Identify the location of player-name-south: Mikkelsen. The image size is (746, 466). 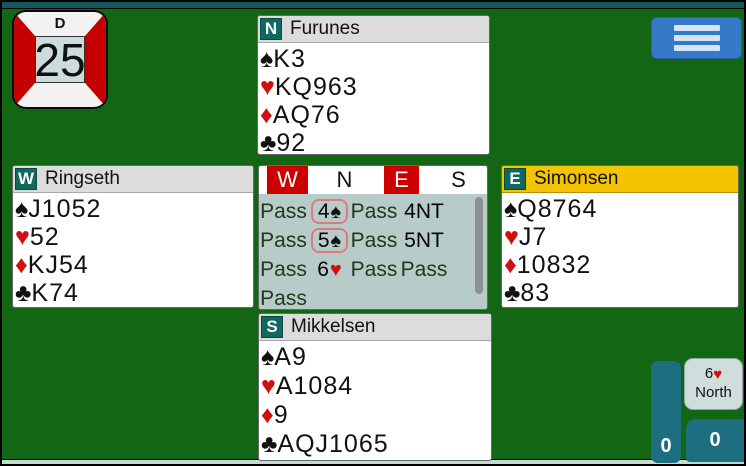
(333, 326).